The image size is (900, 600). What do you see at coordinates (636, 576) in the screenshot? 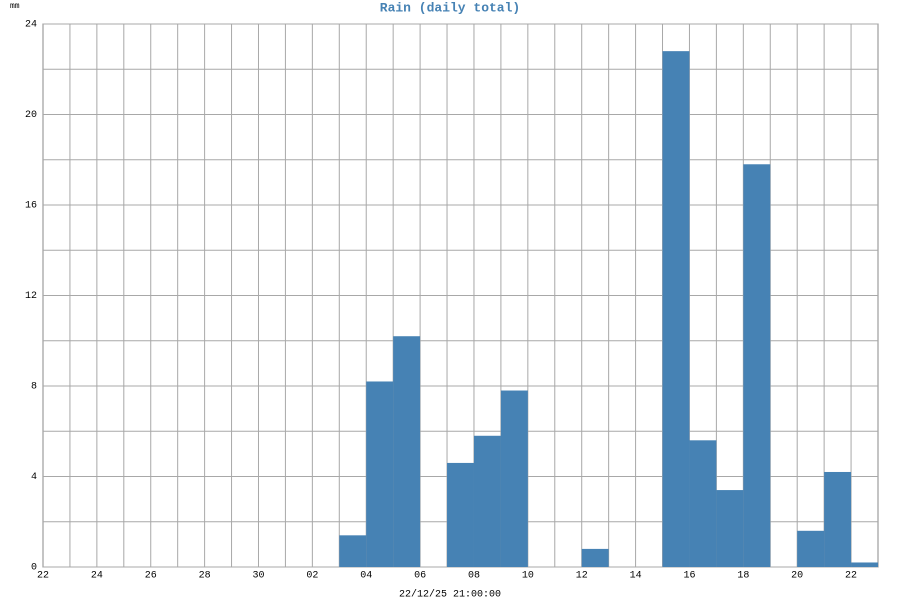
I see `x-tick-label: 14` at bounding box center [636, 576].